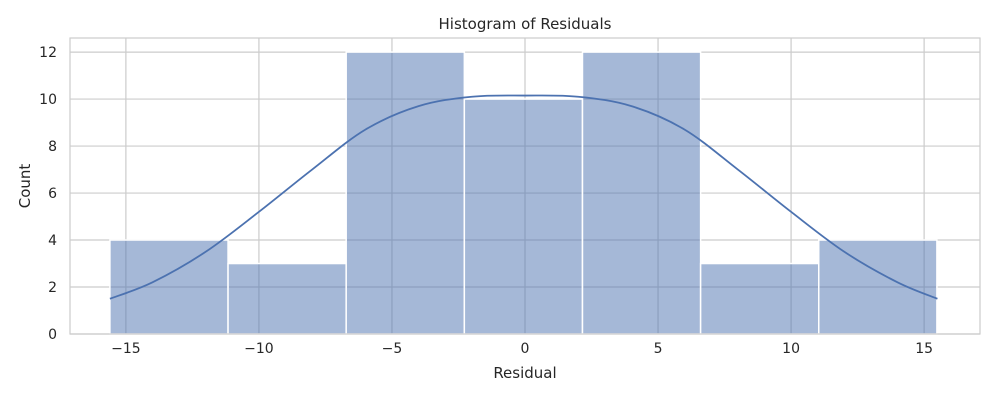 The width and height of the screenshot is (1000, 400). I want to click on x-tick-label-4: 5, so click(658, 349).